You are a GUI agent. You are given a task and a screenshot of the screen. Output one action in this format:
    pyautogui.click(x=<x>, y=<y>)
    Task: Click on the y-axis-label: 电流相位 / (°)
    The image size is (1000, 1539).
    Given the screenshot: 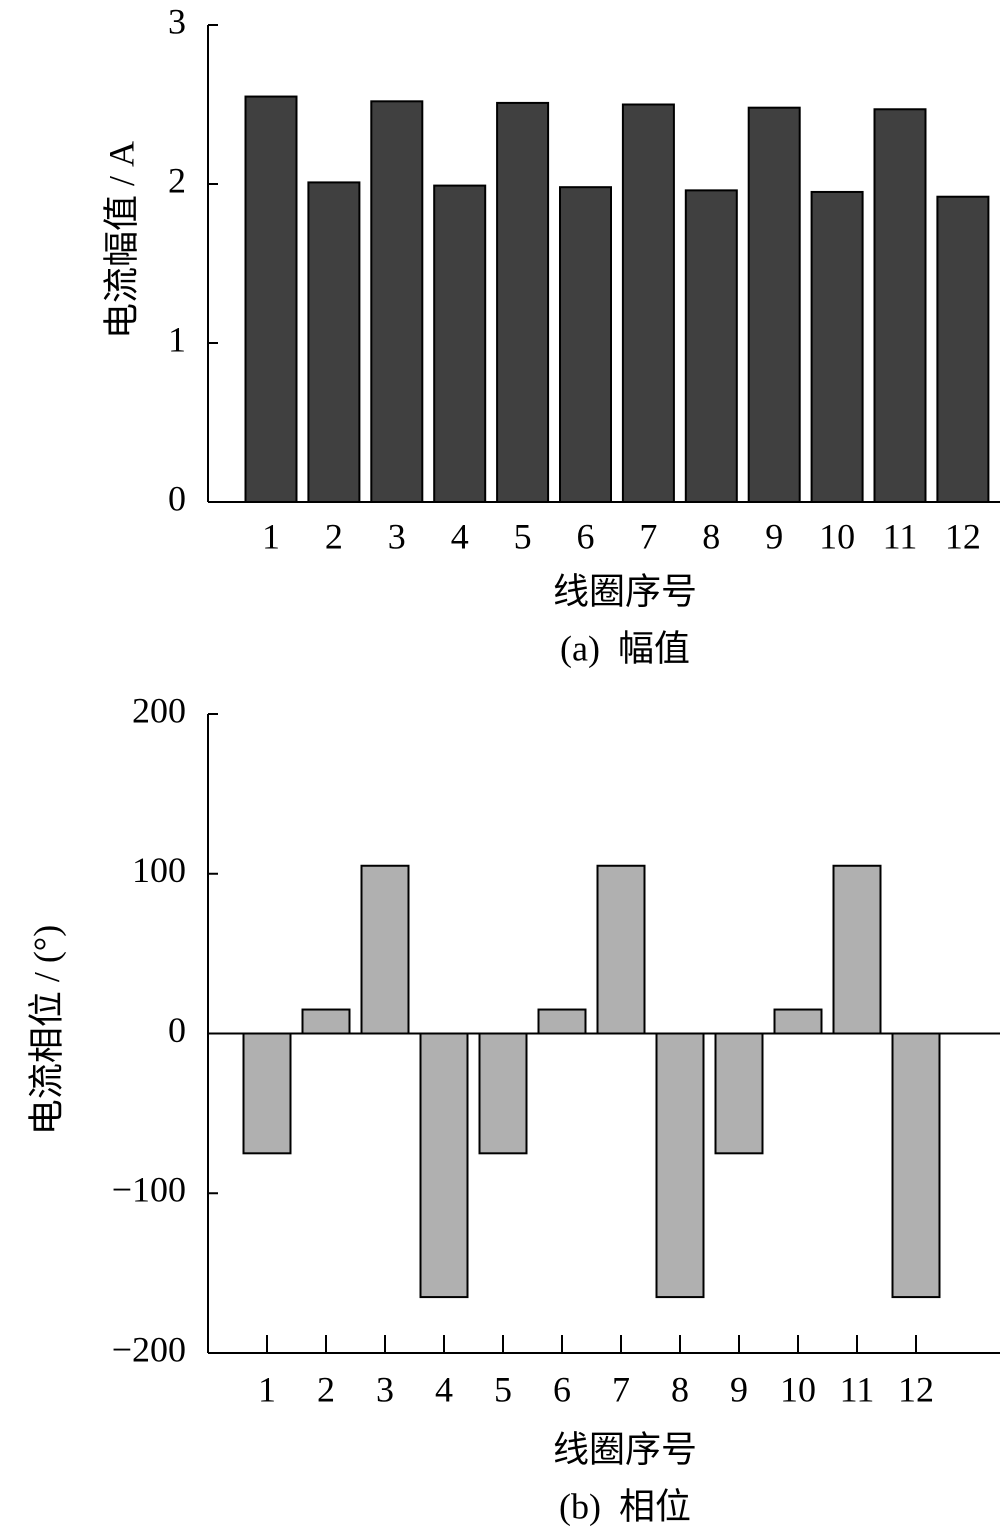 What is the action you would take?
    pyautogui.click(x=46, y=1030)
    